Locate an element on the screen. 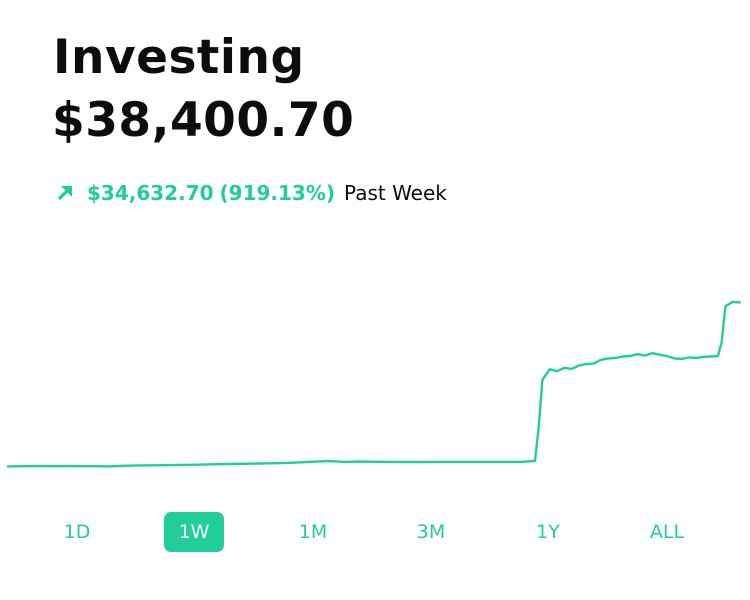 The image size is (750, 600). arrow-up-right-icon is located at coordinates (65, 193).